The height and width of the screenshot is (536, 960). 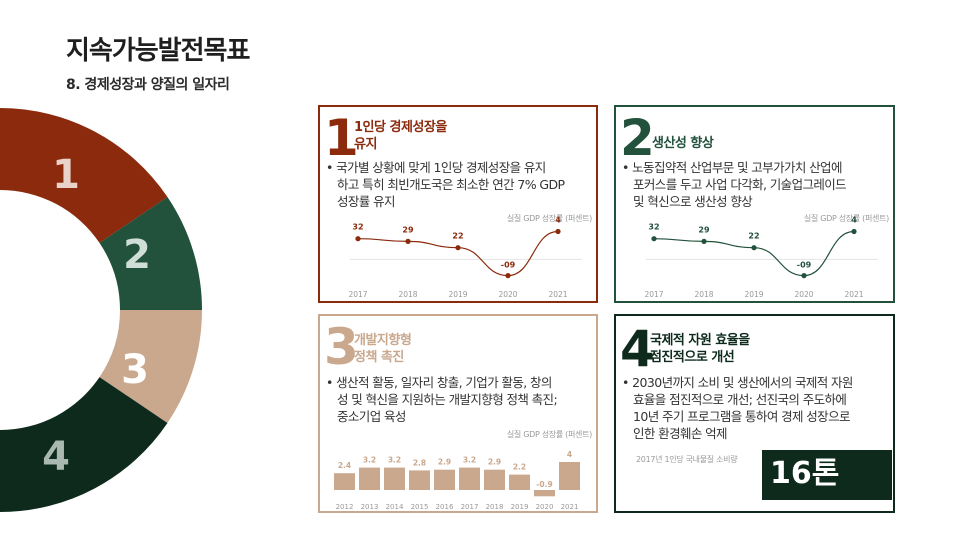 What do you see at coordinates (370, 507) in the screenshot?
I see `x-tick-label: 2013` at bounding box center [370, 507].